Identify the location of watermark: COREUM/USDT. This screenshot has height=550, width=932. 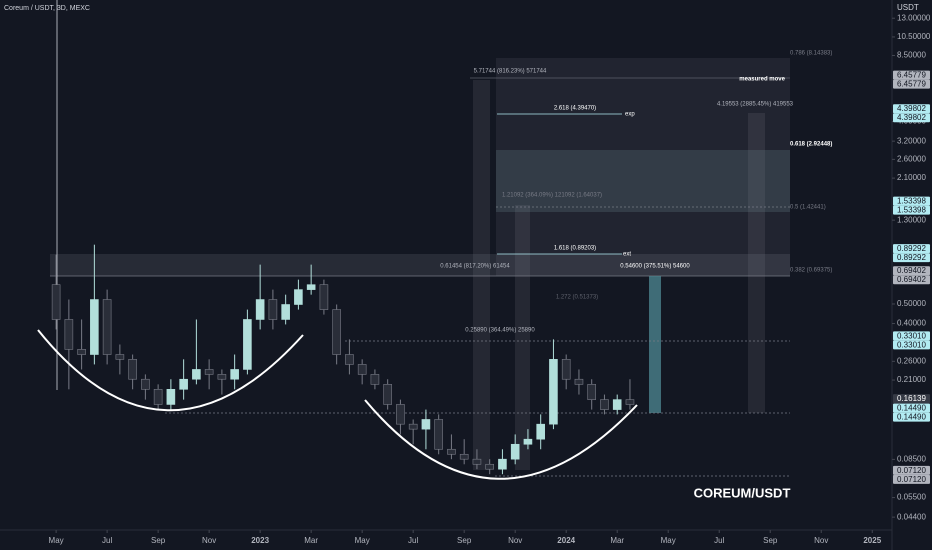
(742, 492).